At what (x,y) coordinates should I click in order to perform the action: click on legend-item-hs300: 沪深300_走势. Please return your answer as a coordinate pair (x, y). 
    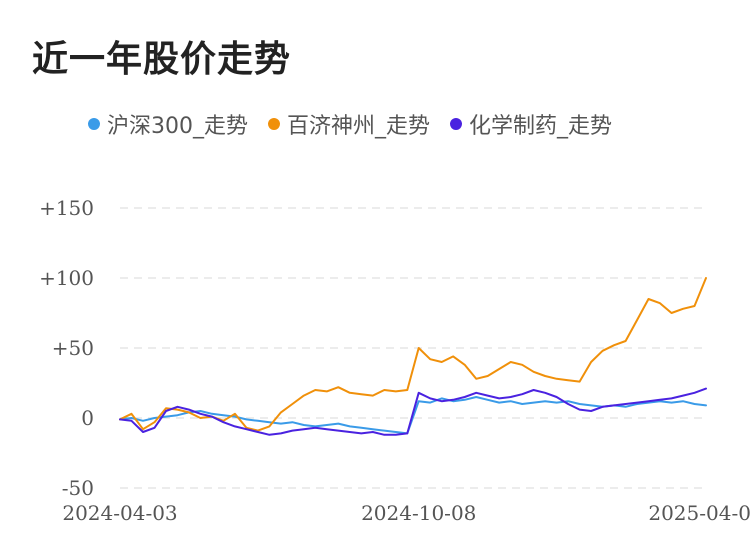
    Looking at the image, I should click on (168, 124).